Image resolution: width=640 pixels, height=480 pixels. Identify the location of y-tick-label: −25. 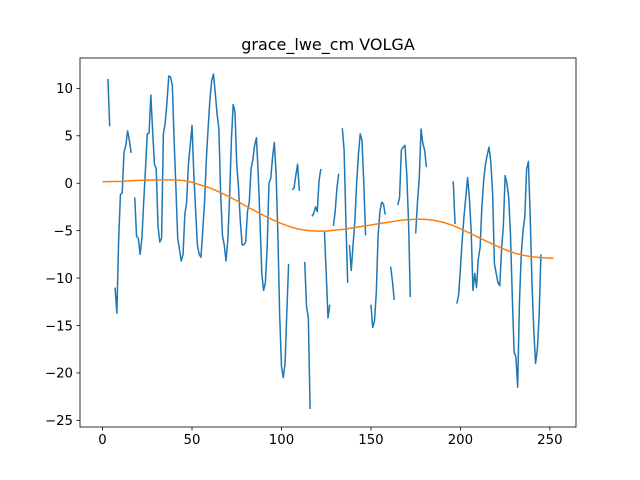
(59, 421).